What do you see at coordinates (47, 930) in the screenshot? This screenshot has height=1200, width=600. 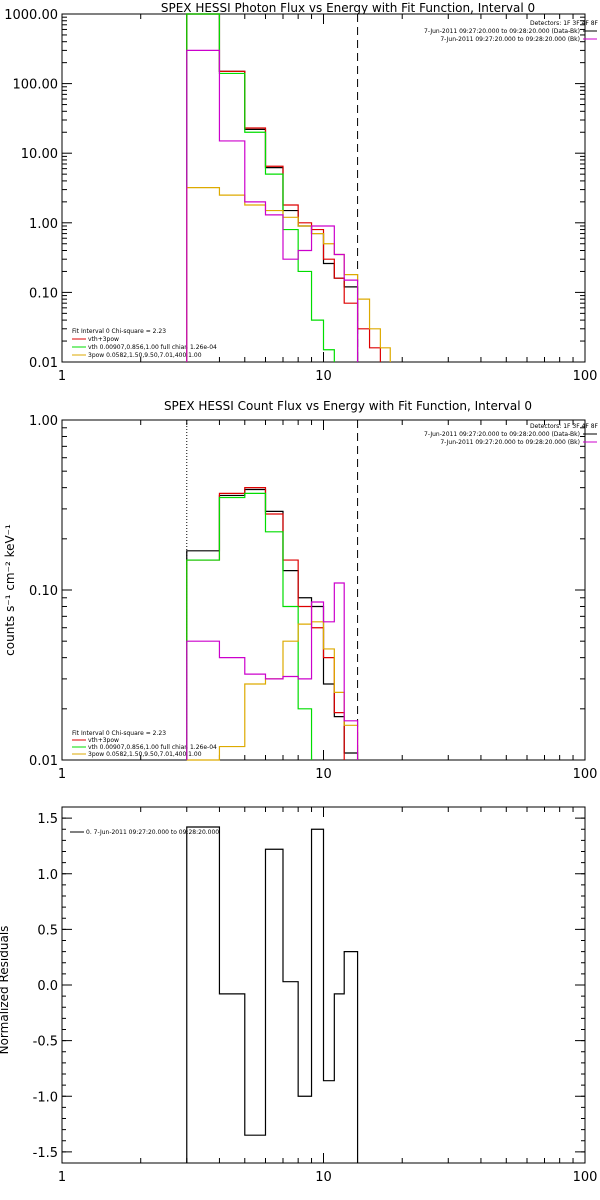 I see `y-tick-label: 0.5` at bounding box center [47, 930].